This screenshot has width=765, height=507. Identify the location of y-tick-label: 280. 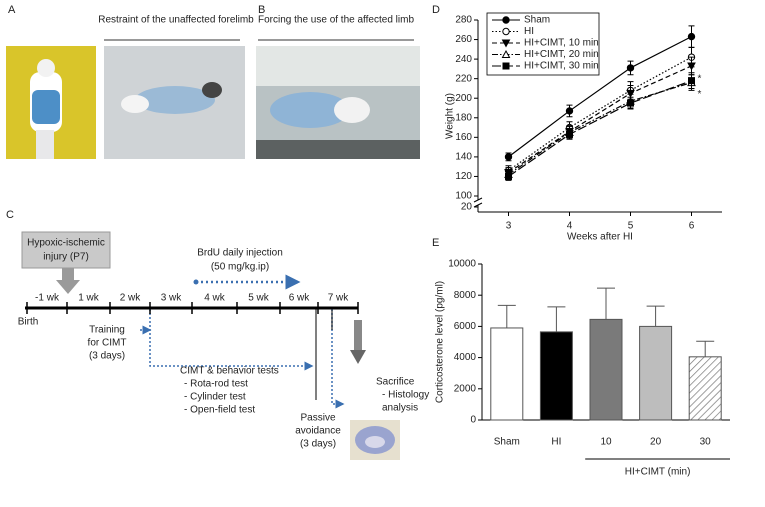
(463, 20).